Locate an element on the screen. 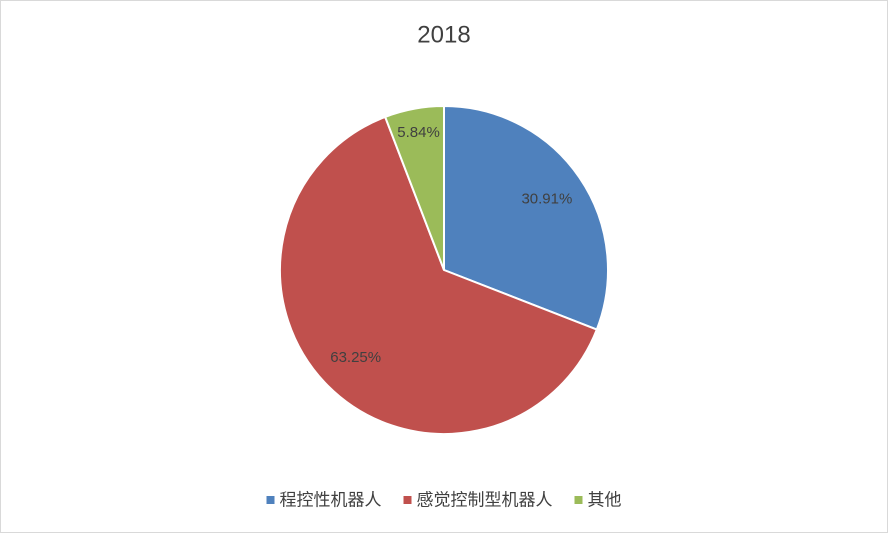 The image size is (888, 533). legend-label: 感觉控制型机器人 is located at coordinates (485, 499).